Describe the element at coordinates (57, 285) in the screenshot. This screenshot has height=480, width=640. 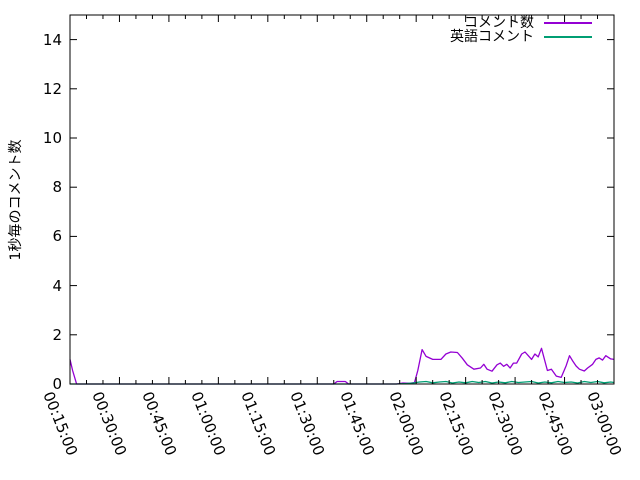
I see `y-tick-label: 4` at that location.